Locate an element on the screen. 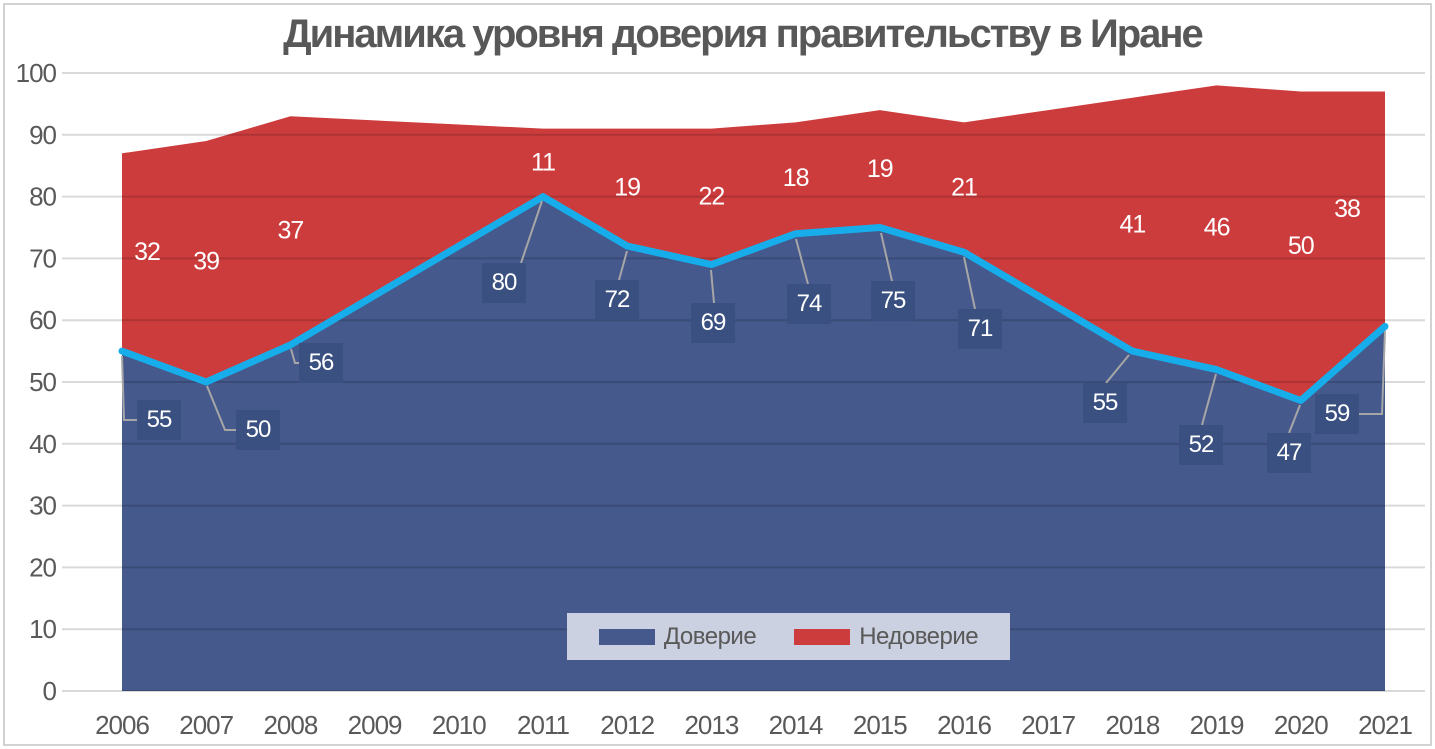 Image resolution: width=1435 pixels, height=749 pixels. x-axis-tick-label: 2012 is located at coordinates (627, 725).